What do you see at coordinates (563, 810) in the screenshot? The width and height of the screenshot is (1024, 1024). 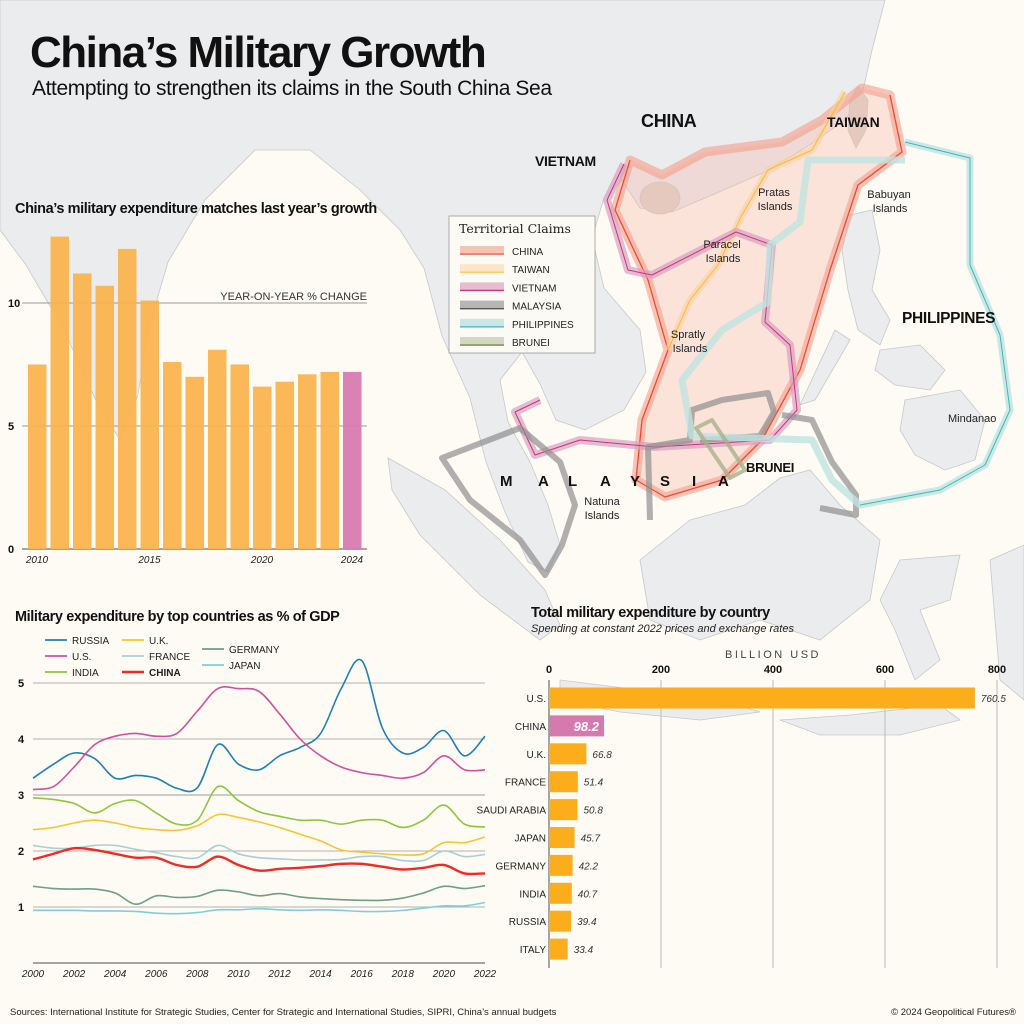 I see `bar-saudiarabia` at bounding box center [563, 810].